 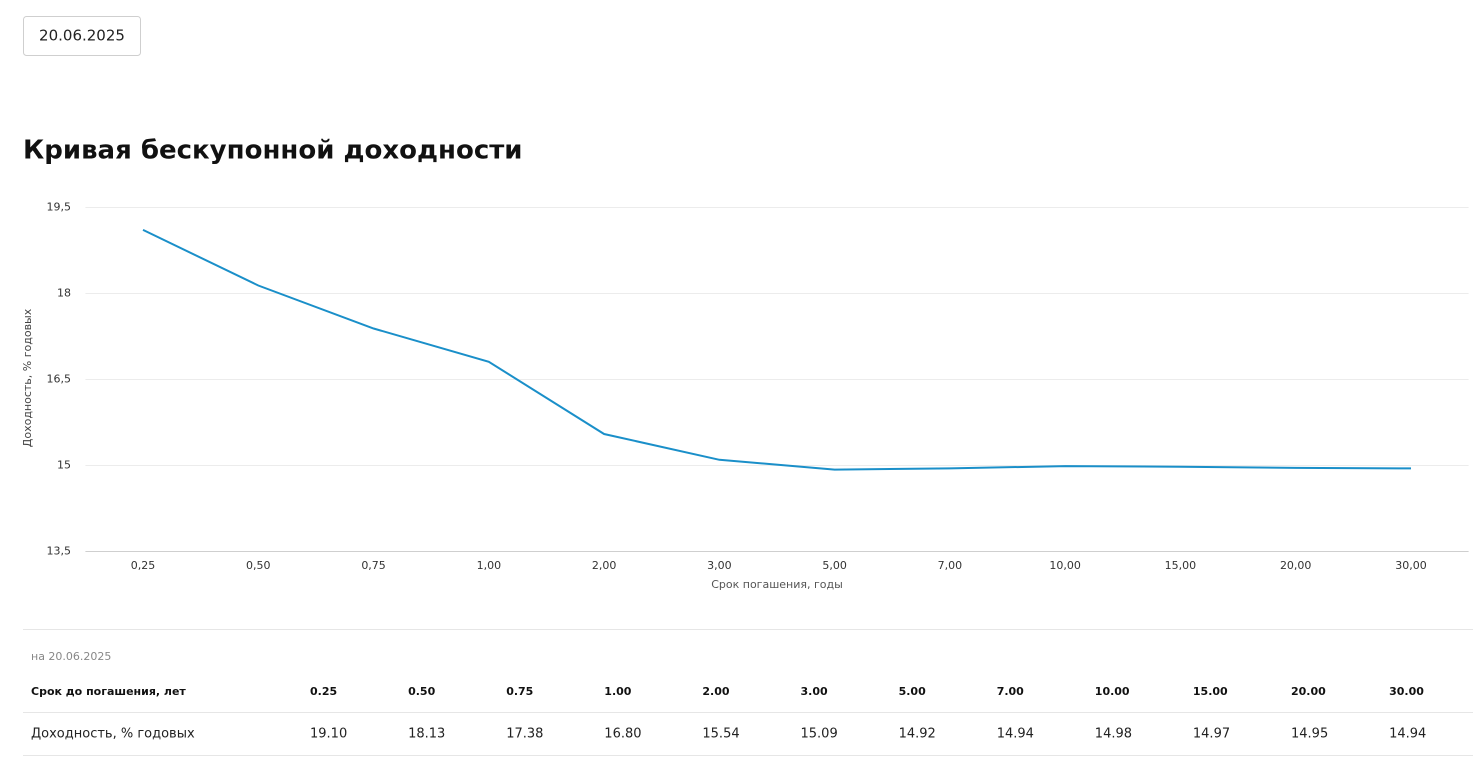 I want to click on table-cell: Доходность, % годовых, so click(x=113, y=734).